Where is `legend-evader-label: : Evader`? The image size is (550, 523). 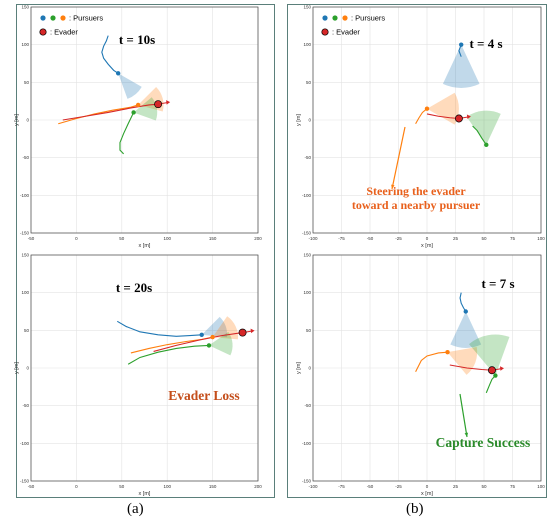
legend-evader-label: : Evader is located at coordinates (64, 32).